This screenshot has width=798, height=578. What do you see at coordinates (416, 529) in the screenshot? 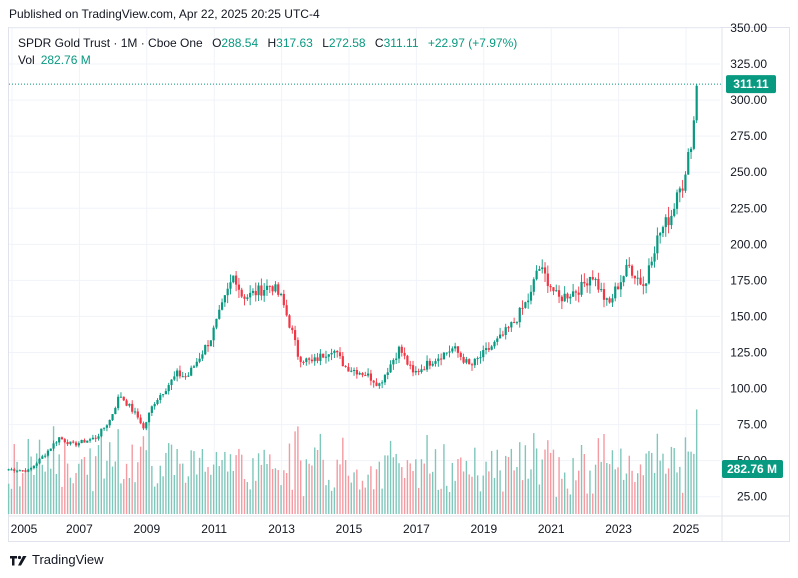
I see `x-tick-label: 2017` at bounding box center [416, 529].